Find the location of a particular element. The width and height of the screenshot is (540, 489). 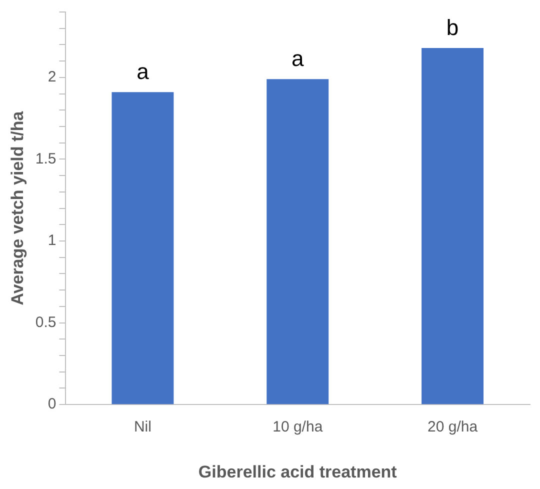

y-axis-title: Average vetch yield t/ha is located at coordinates (17, 208).